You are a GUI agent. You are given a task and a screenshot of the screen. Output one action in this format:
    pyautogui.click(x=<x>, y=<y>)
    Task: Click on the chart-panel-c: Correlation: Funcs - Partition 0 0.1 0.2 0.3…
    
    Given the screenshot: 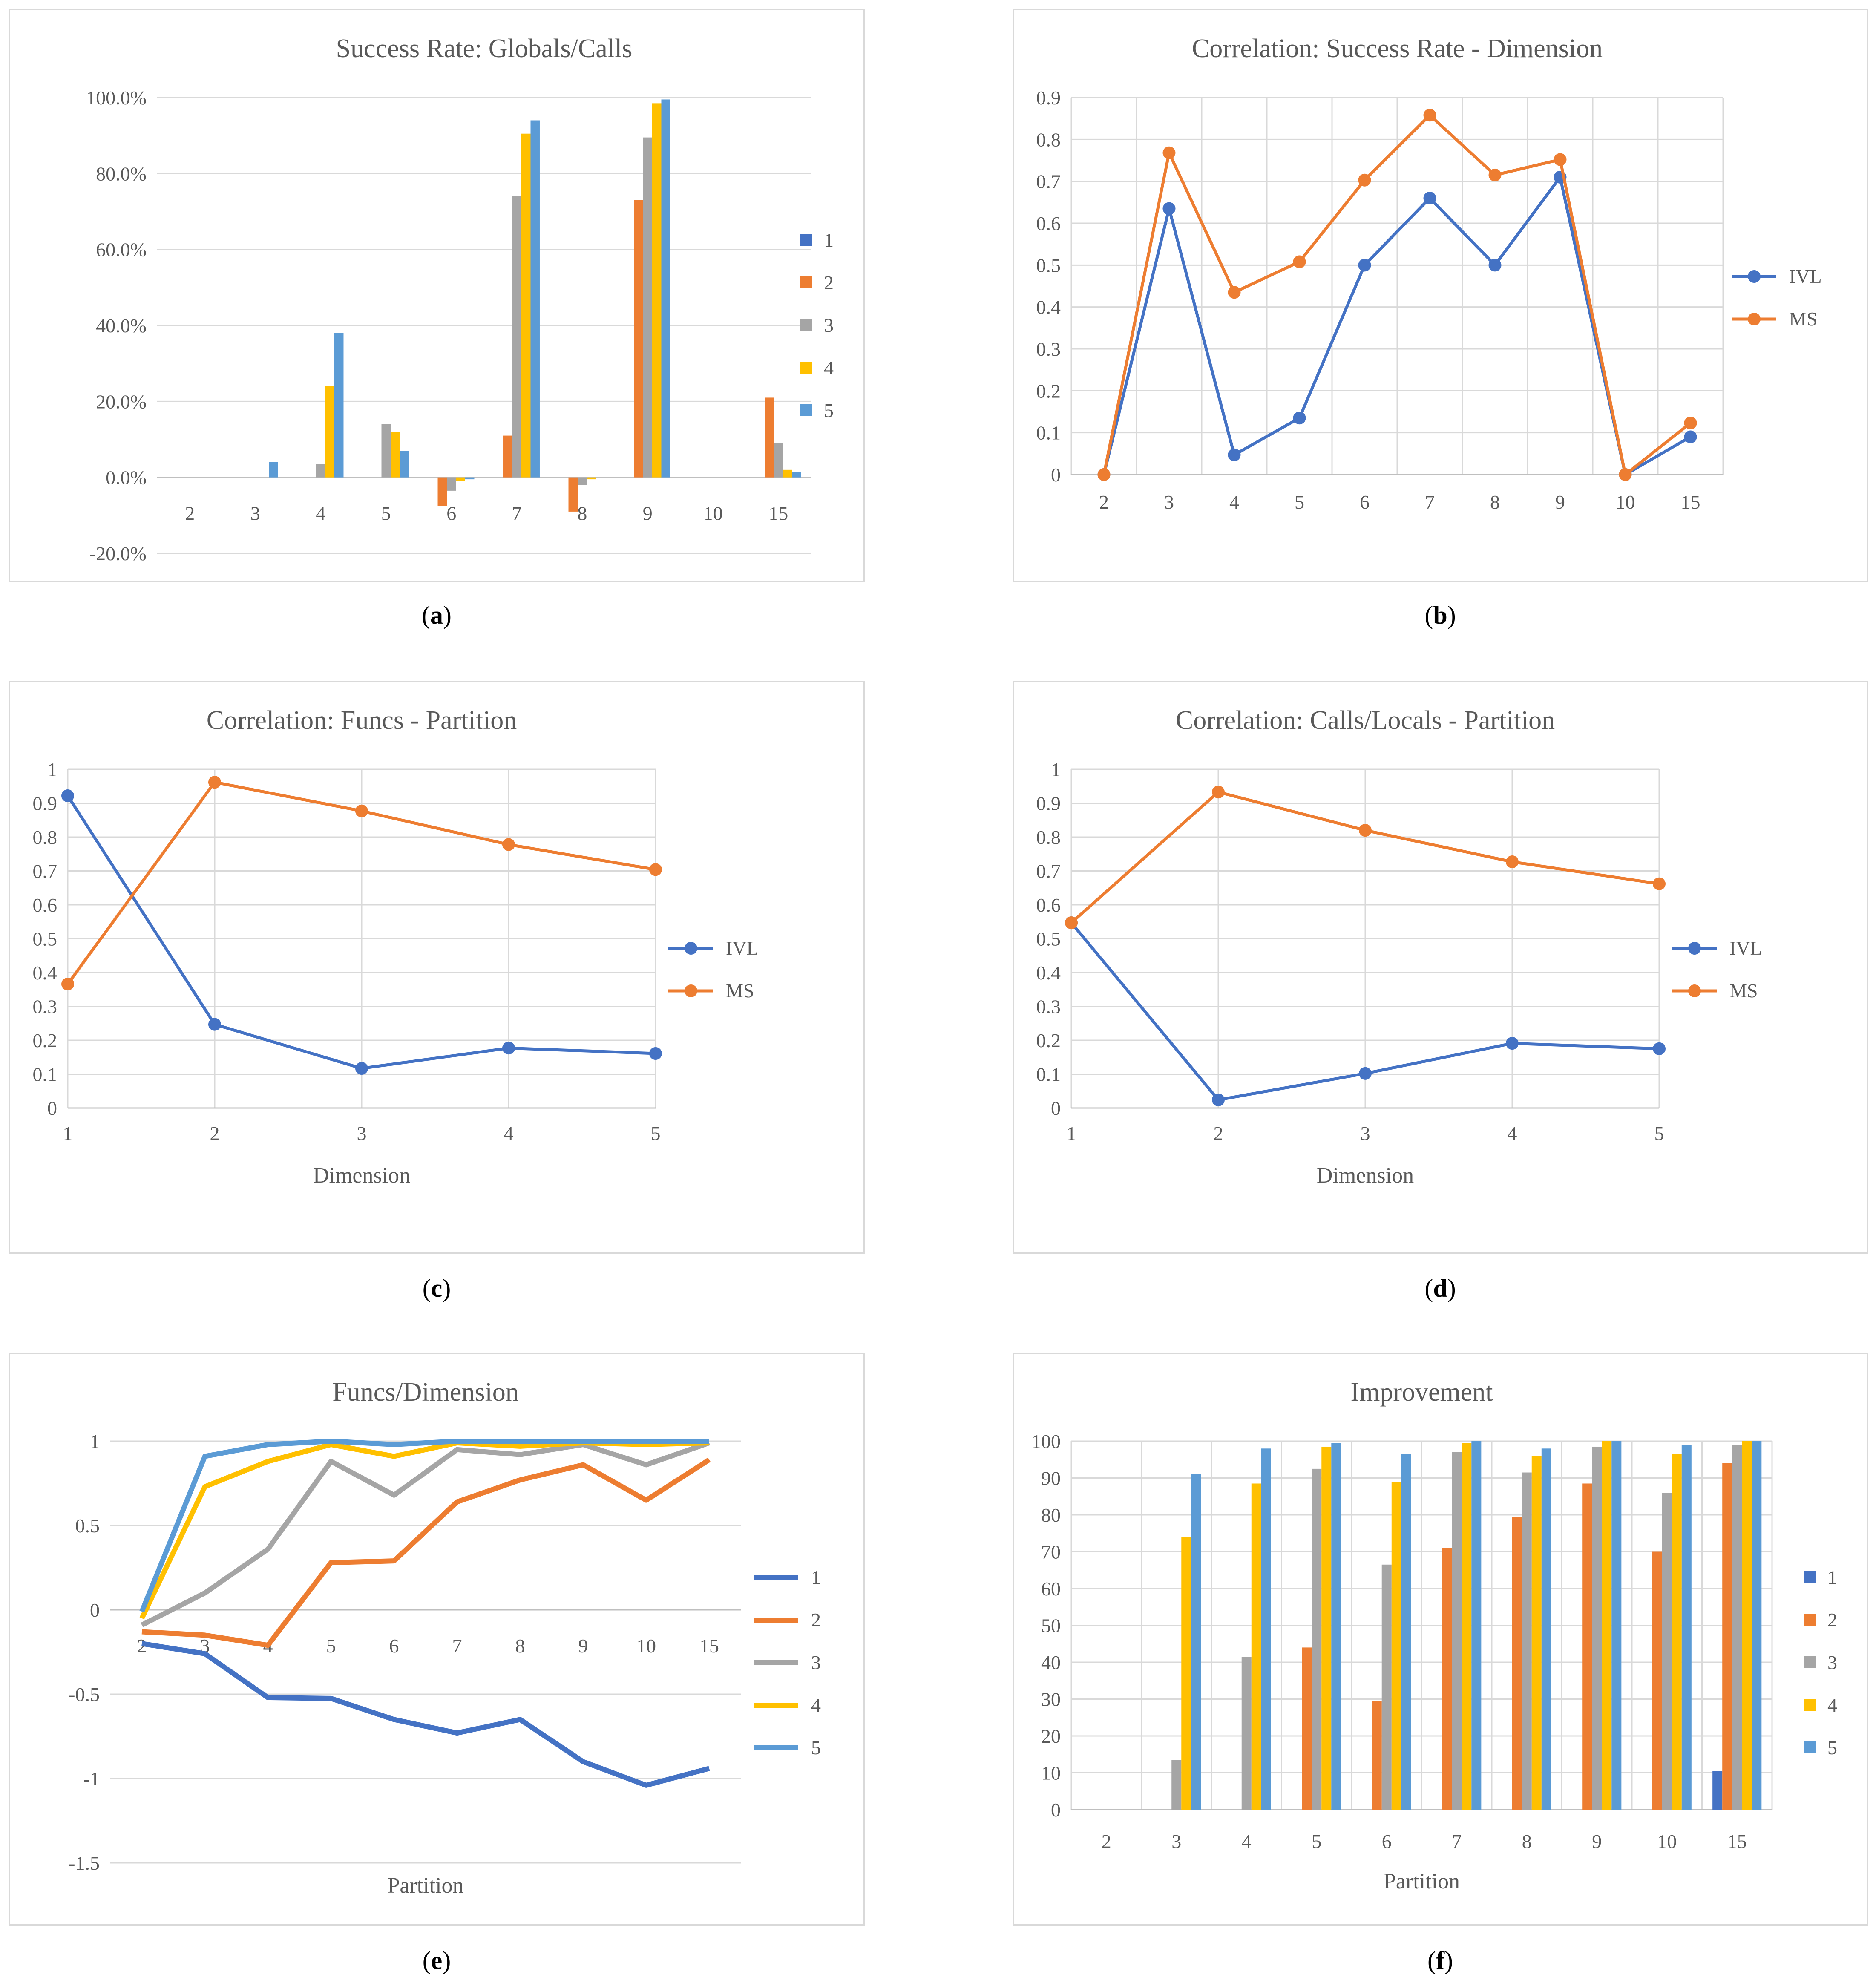 What is the action you would take?
    pyautogui.click(x=437, y=968)
    